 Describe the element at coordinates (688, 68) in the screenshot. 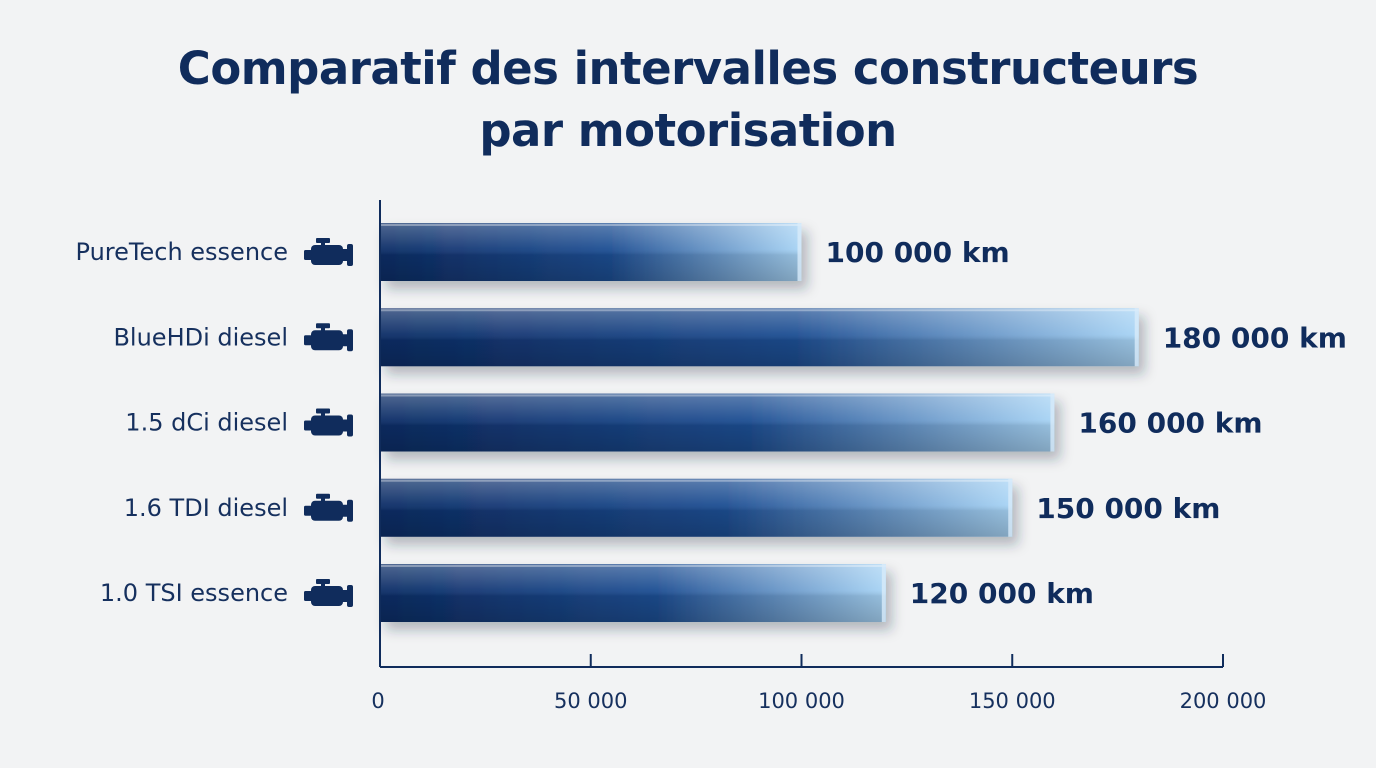

I see `chart-title-line-1: Comparatif des intervalles constructeurs` at that location.